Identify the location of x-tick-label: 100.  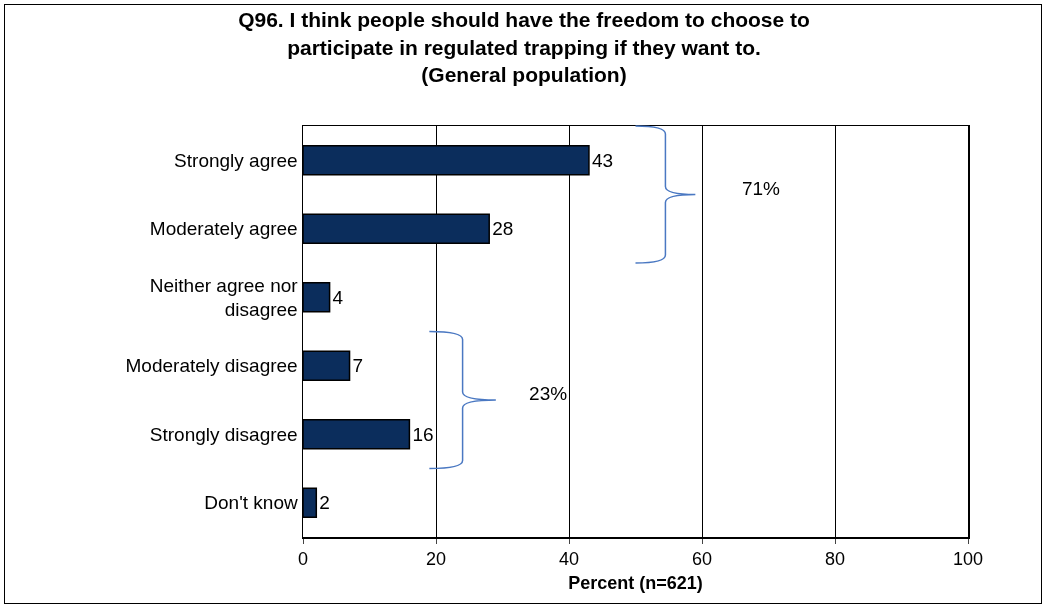
(968, 559).